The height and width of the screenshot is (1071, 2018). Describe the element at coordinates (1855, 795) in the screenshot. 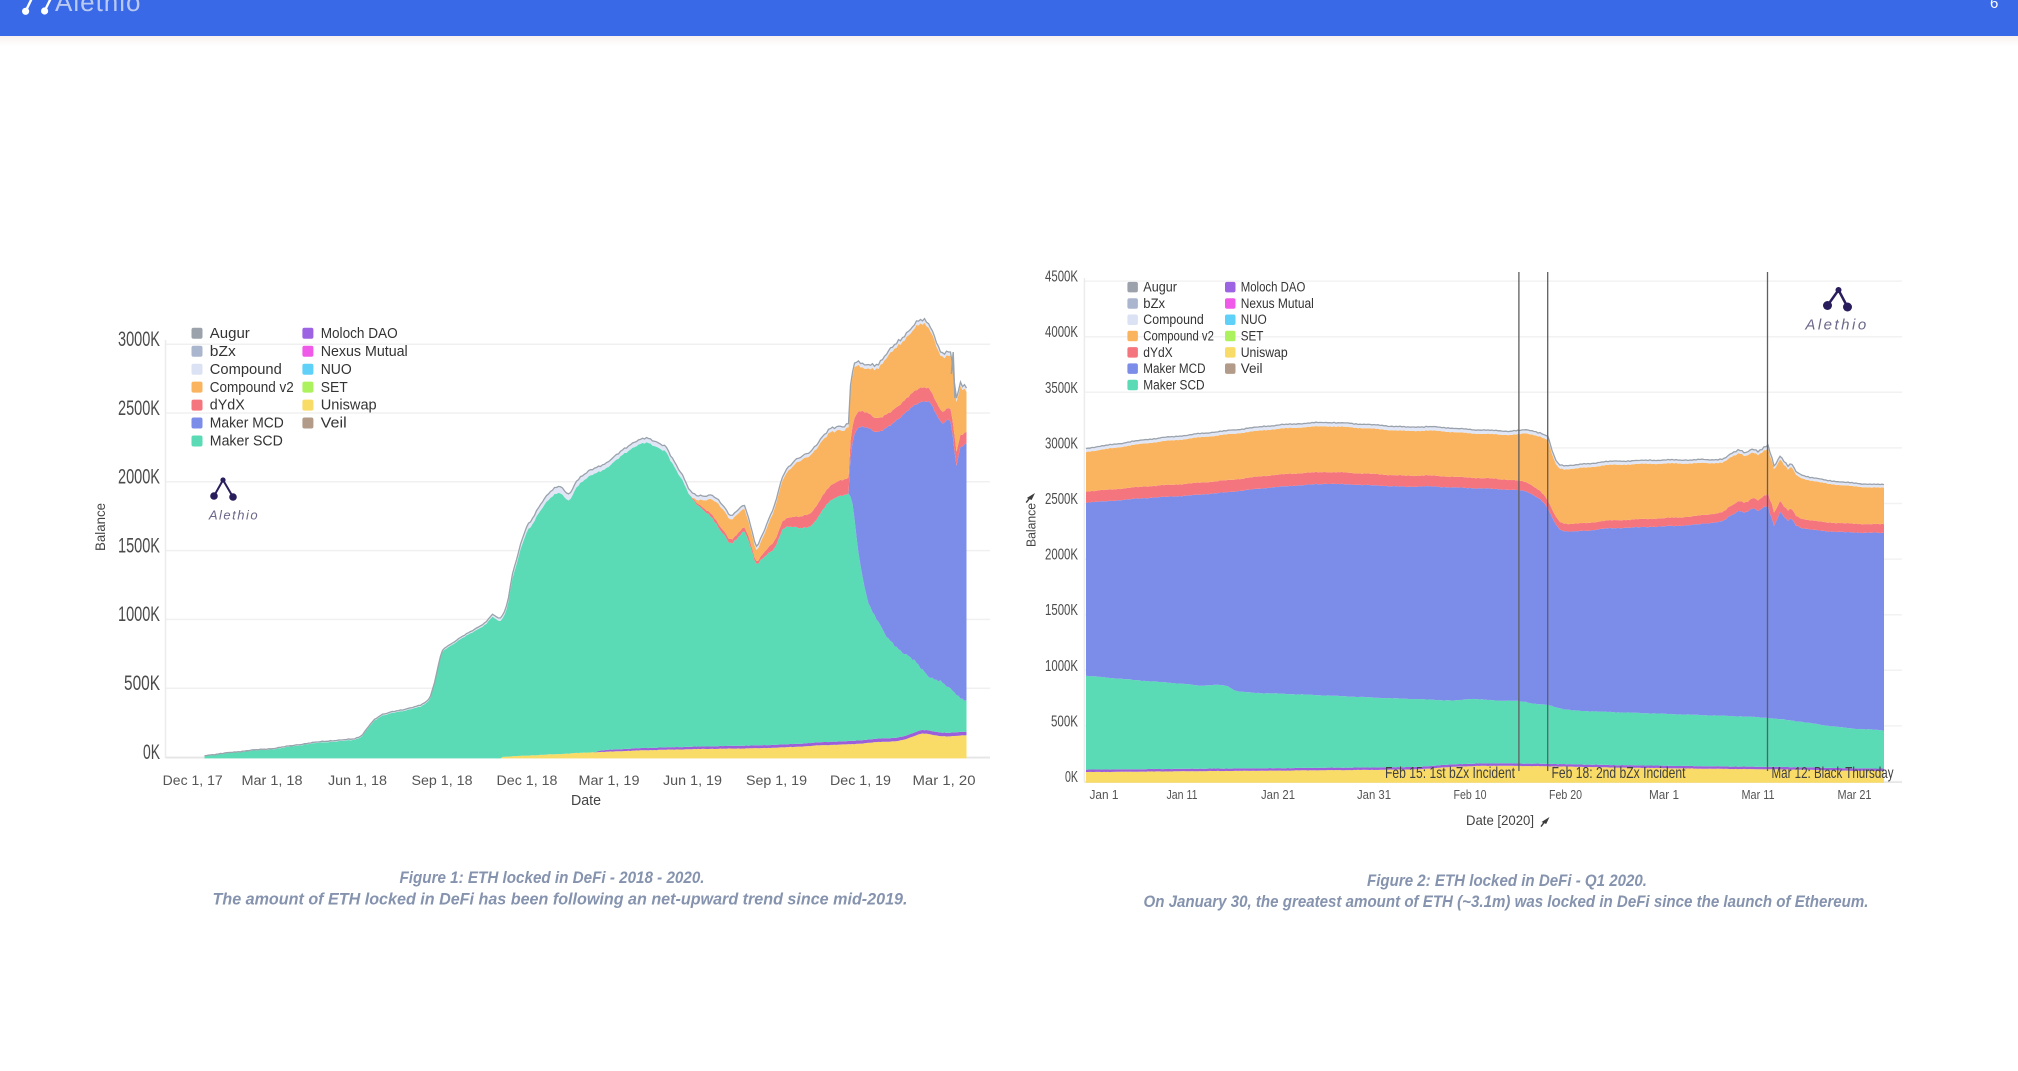

I see `svg-text: Mar 21` at that location.